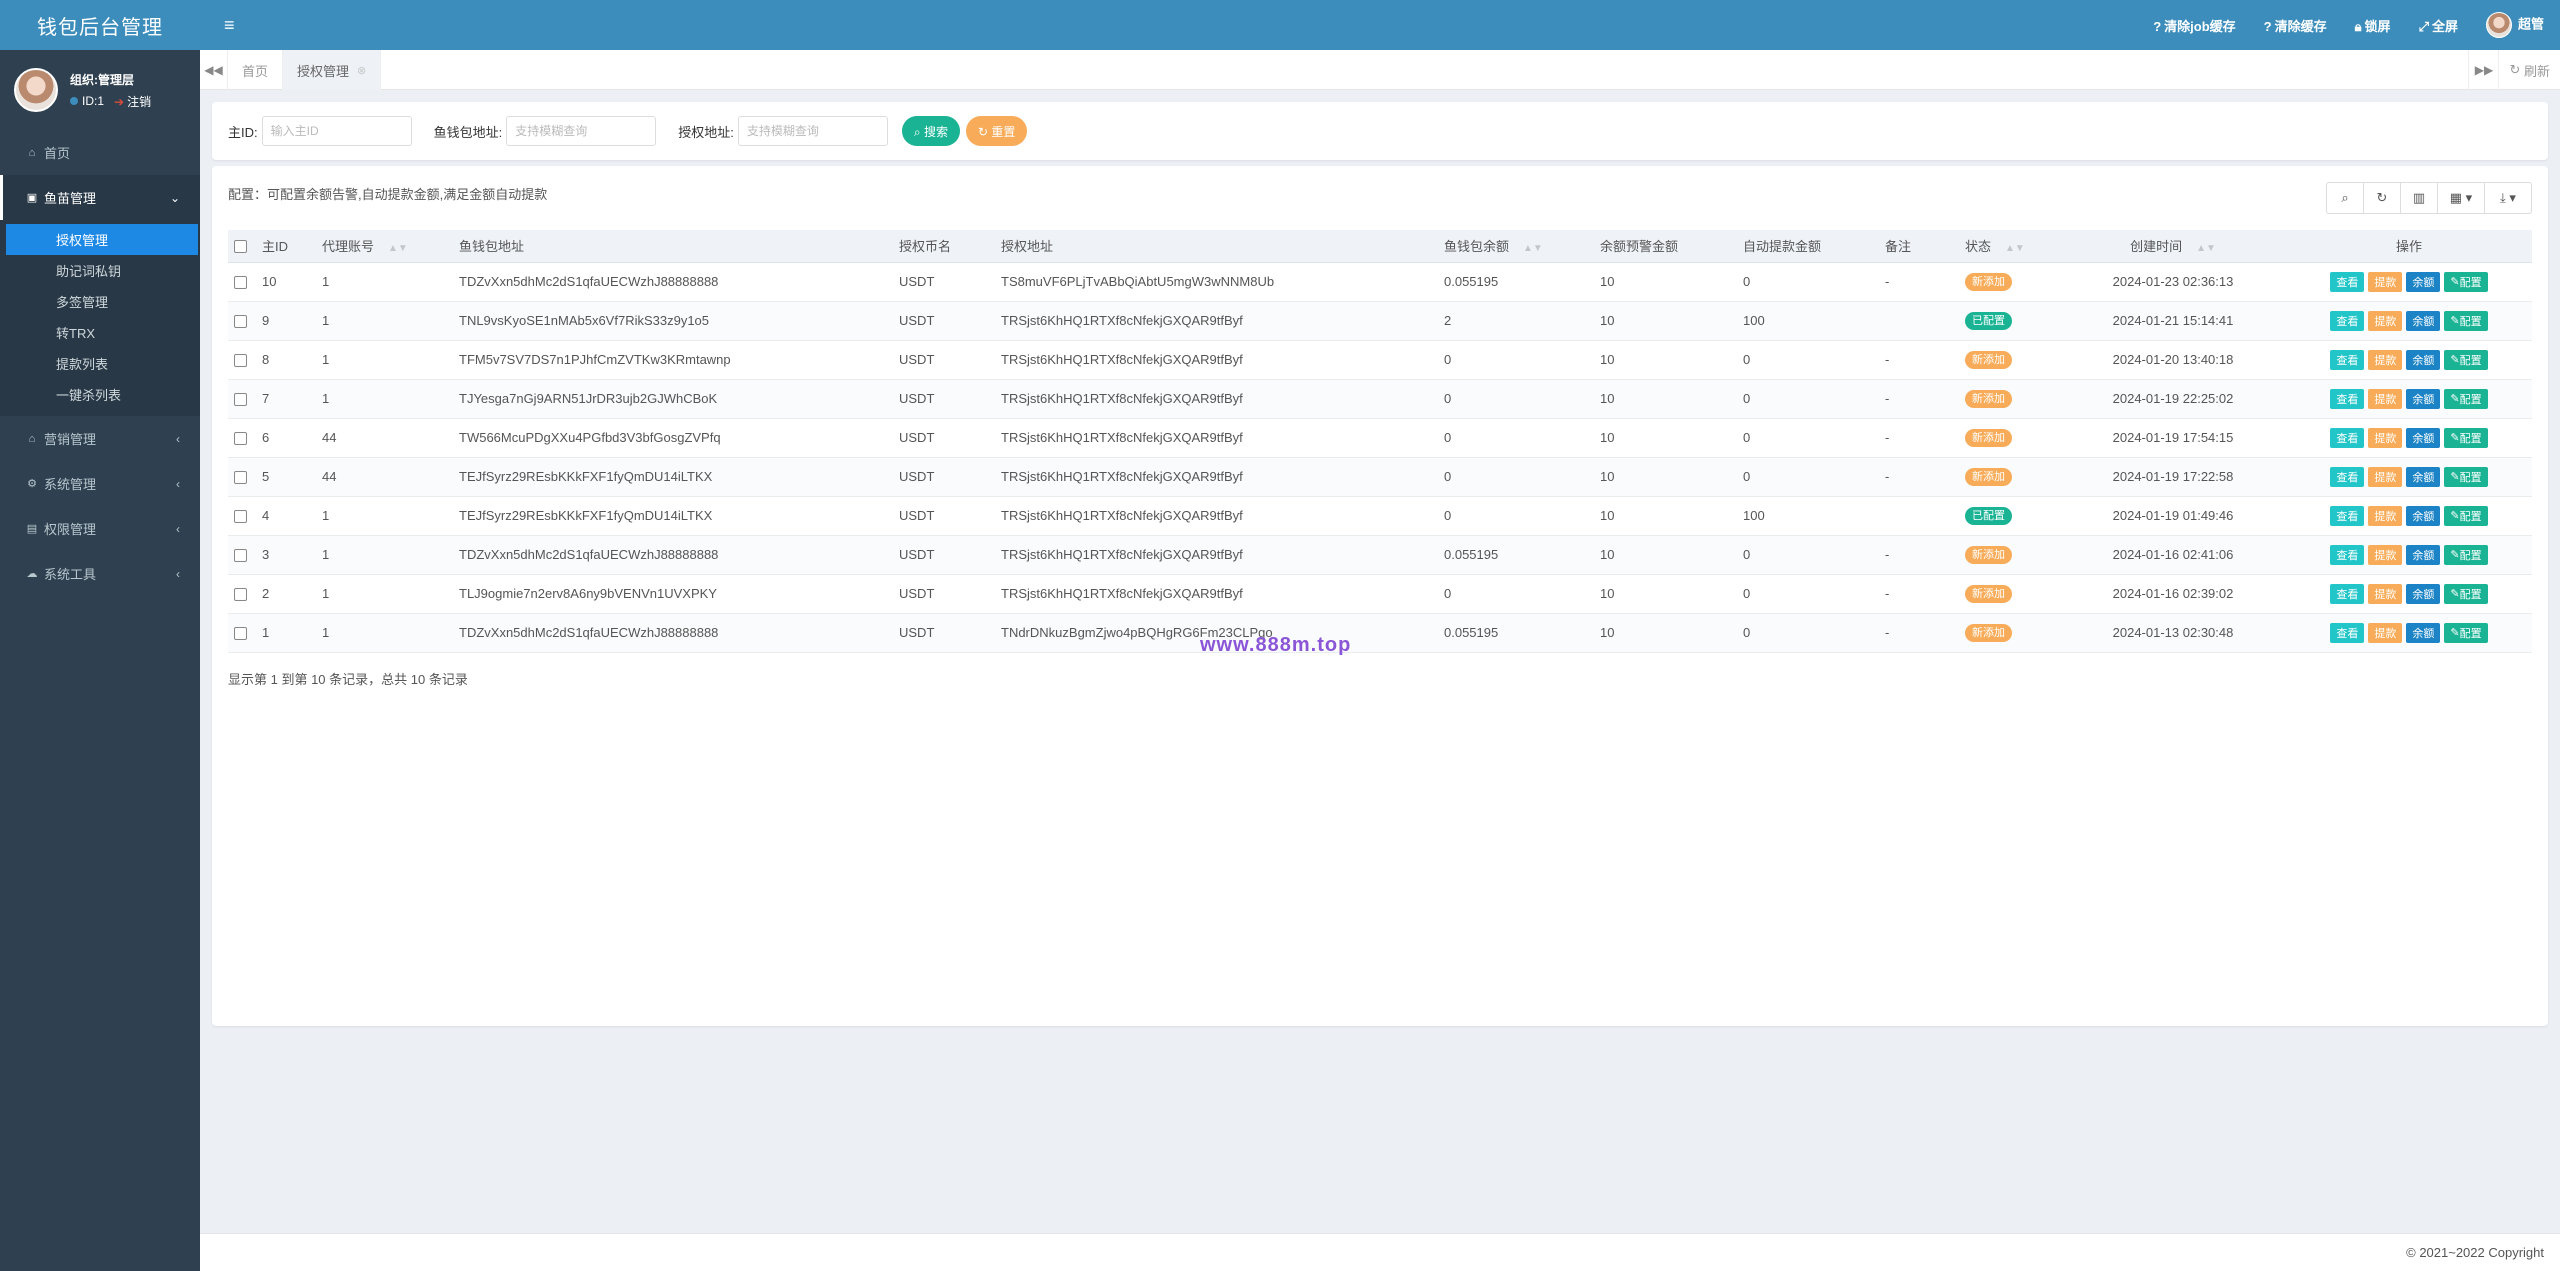 This screenshot has width=2560, height=1271. Describe the element at coordinates (1516, 246) in the screenshot. I see `header-balance: 鱼钱包余额 ▲▼` at that location.